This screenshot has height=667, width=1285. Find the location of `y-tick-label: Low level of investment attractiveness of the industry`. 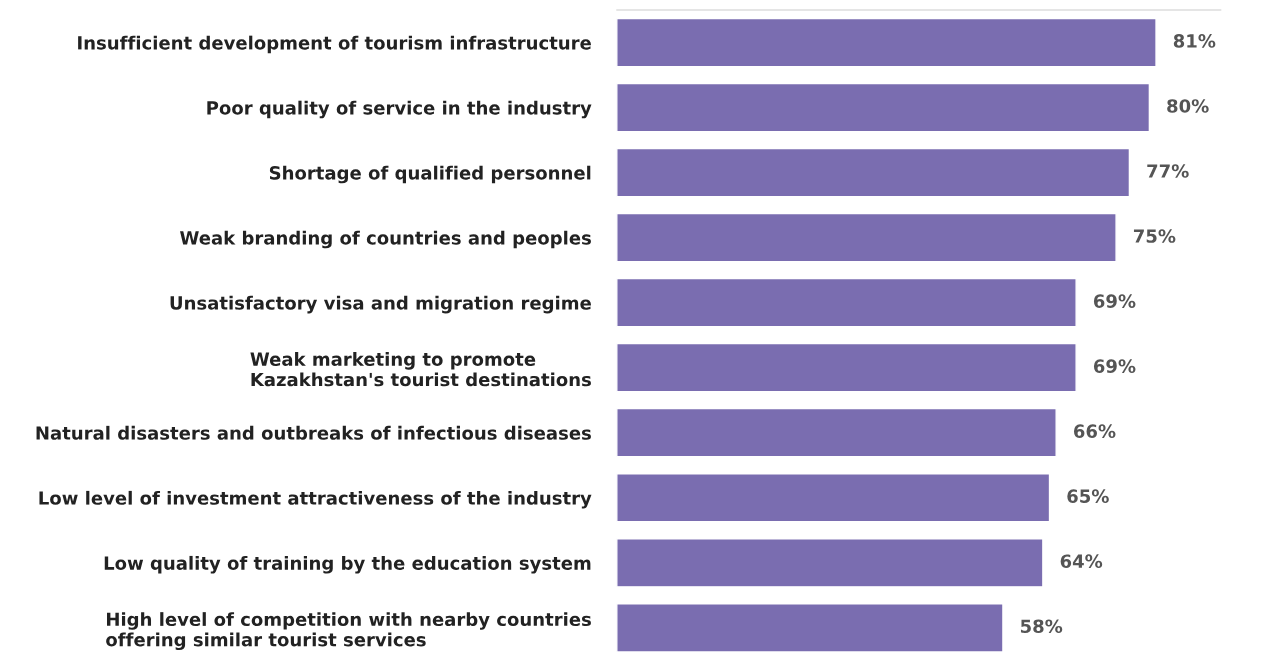

y-tick-label: Low level of investment attractiveness of the industry is located at coordinates (315, 499).